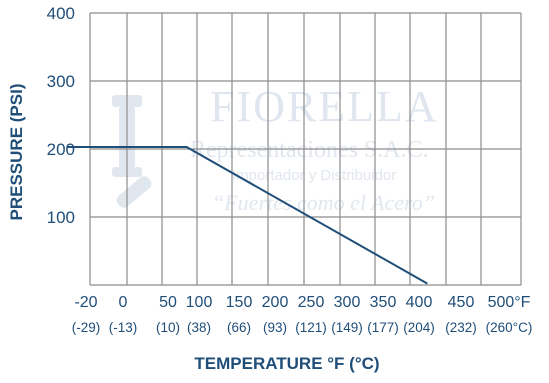 This screenshot has width=549, height=383. What do you see at coordinates (168, 302) in the screenshot?
I see `x-tick-label-f: 50` at bounding box center [168, 302].